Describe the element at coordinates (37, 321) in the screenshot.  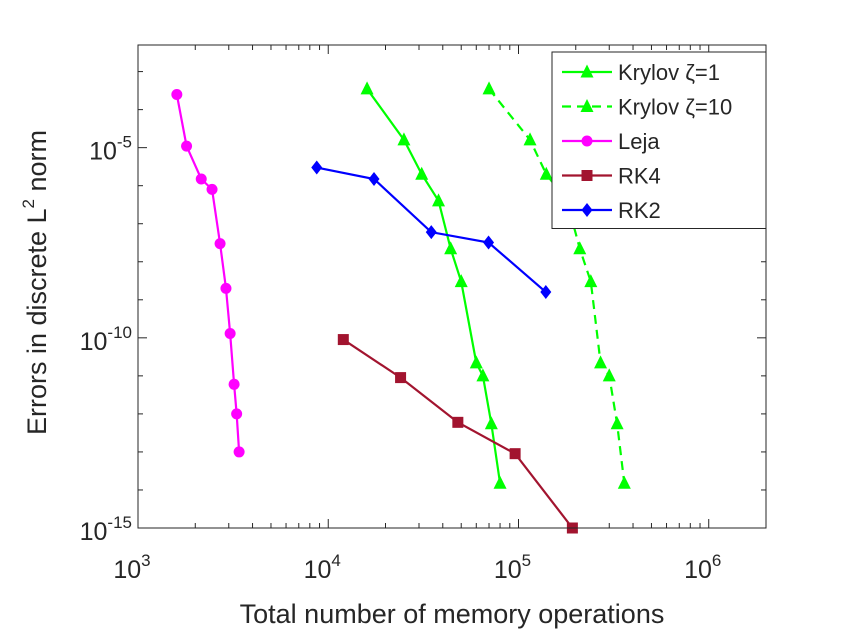
I see `y-axis-label-main: Errors in discrete L` at that location.